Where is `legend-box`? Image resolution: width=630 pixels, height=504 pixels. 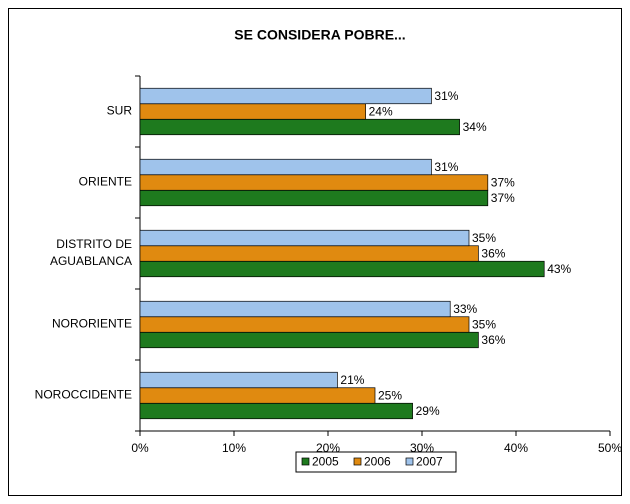 legend-box is located at coordinates (376, 462).